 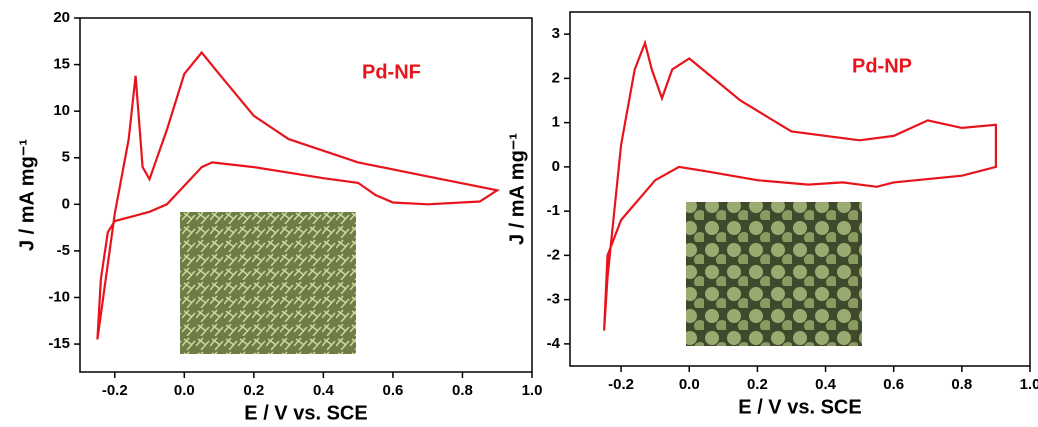 What do you see at coordinates (556, 33) in the screenshot?
I see `y-tick-label: 3` at bounding box center [556, 33].